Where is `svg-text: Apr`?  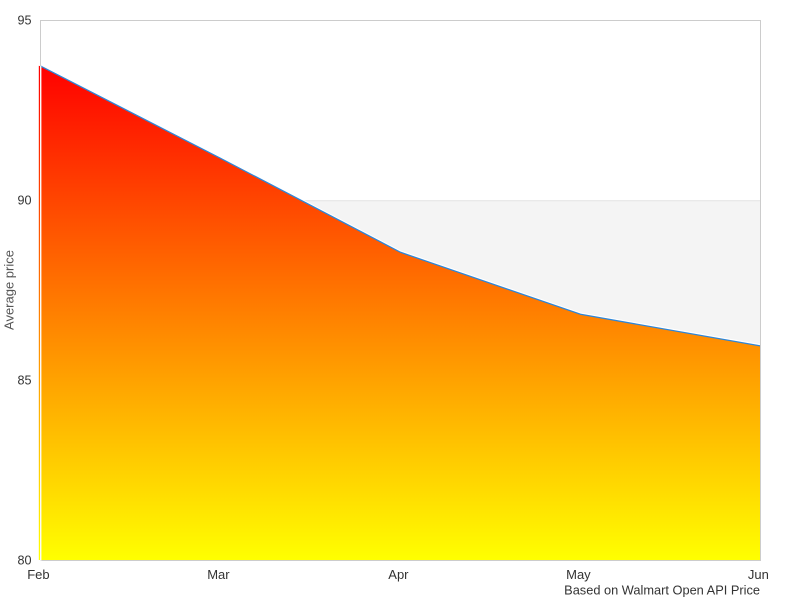
svg-text: Apr is located at coordinates (398, 574).